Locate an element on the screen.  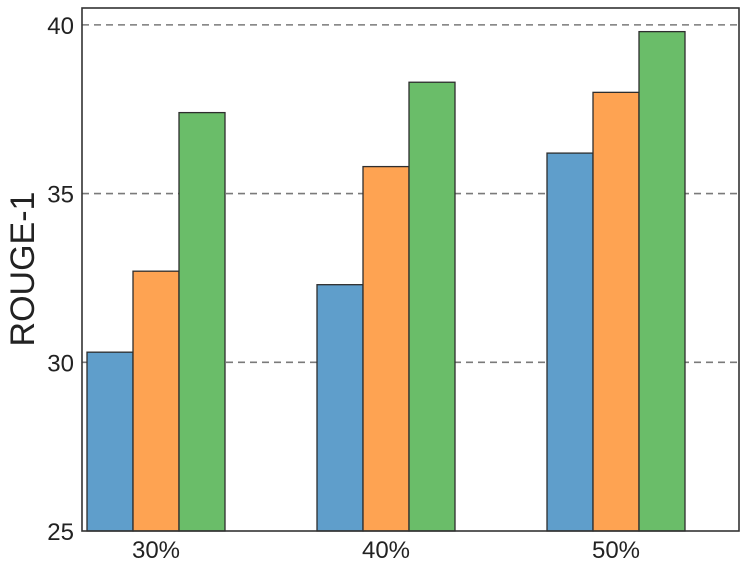
y-tick-label: 40 is located at coordinates (60, 26).